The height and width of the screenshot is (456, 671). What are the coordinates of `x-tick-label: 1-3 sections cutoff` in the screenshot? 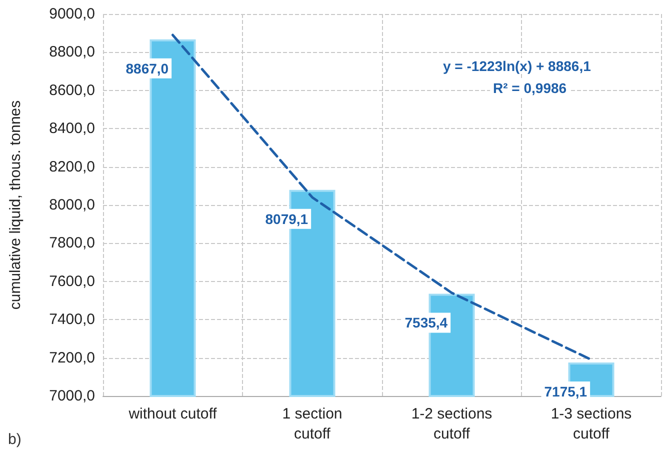 It's located at (591, 424).